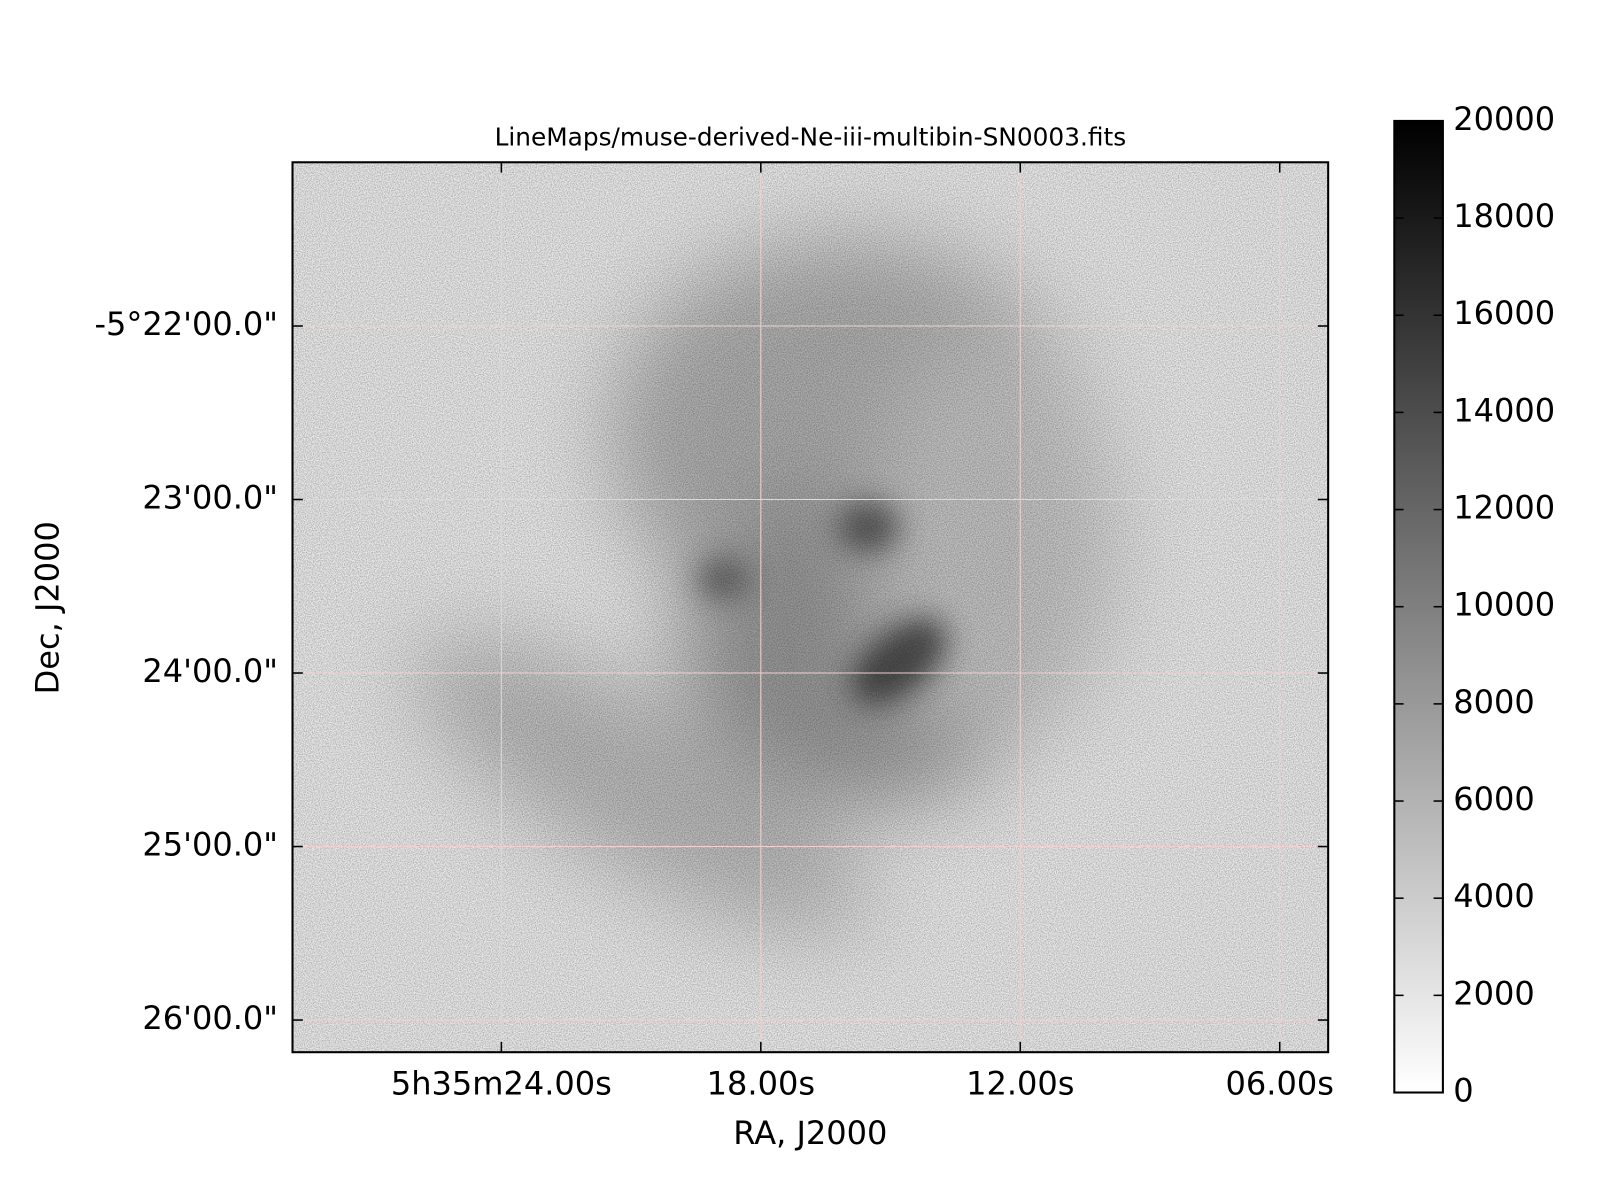 The height and width of the screenshot is (1200, 1600). What do you see at coordinates (1020, 1083) in the screenshot?
I see `x-tick-label: 12.00s` at bounding box center [1020, 1083].